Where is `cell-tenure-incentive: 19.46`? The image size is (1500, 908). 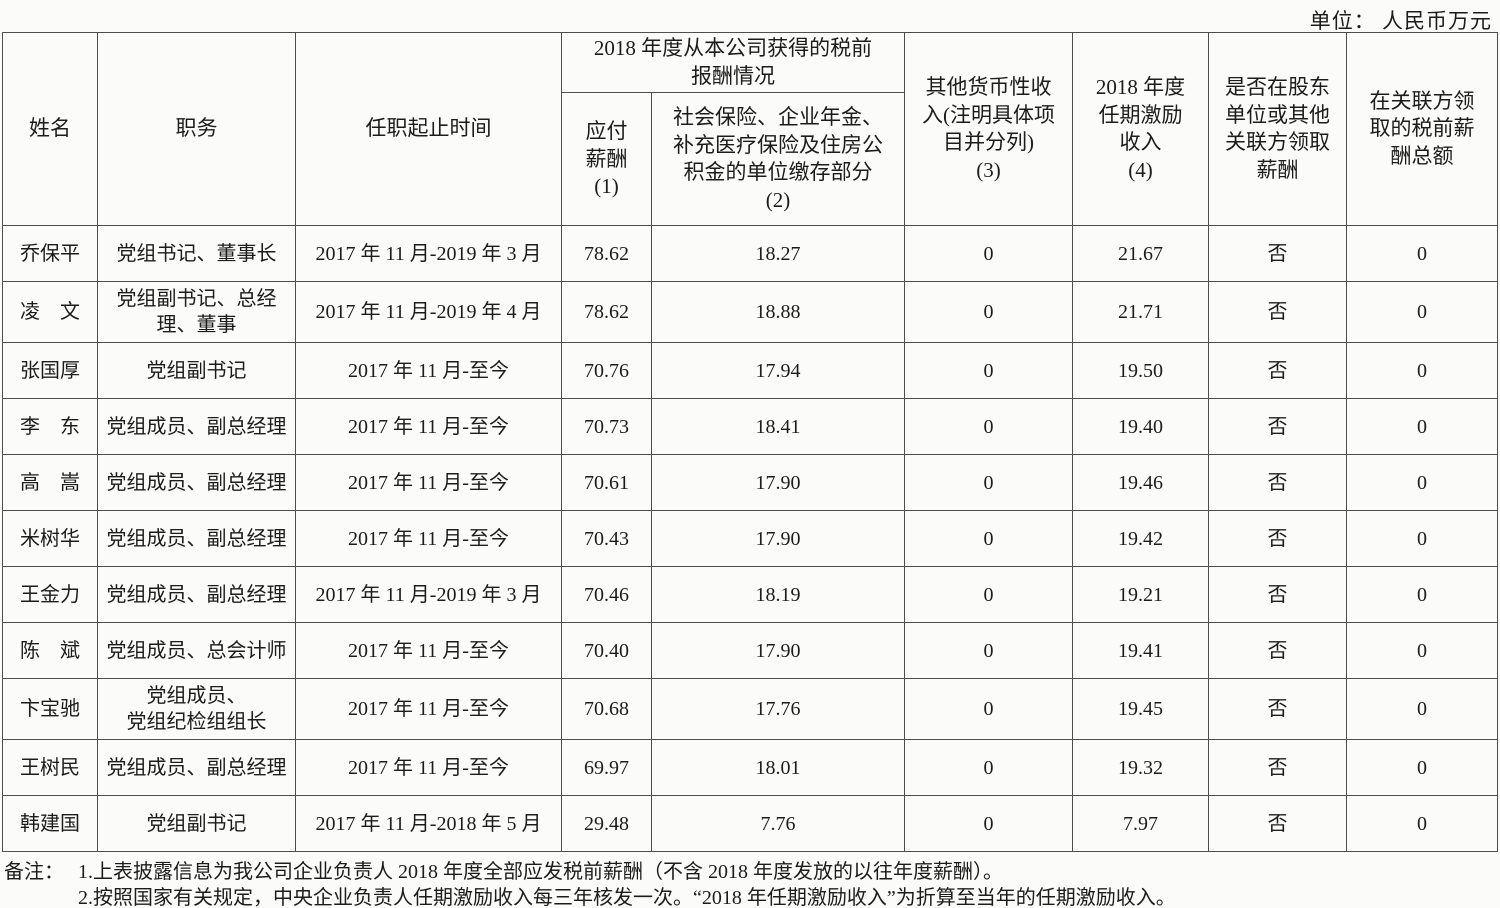
cell-tenure-incentive: 19.46 is located at coordinates (1140, 483).